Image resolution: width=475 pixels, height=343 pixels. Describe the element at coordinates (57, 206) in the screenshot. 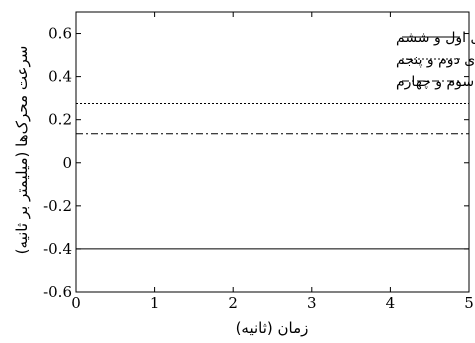

I see `y-tick-label: -0.2` at that location.